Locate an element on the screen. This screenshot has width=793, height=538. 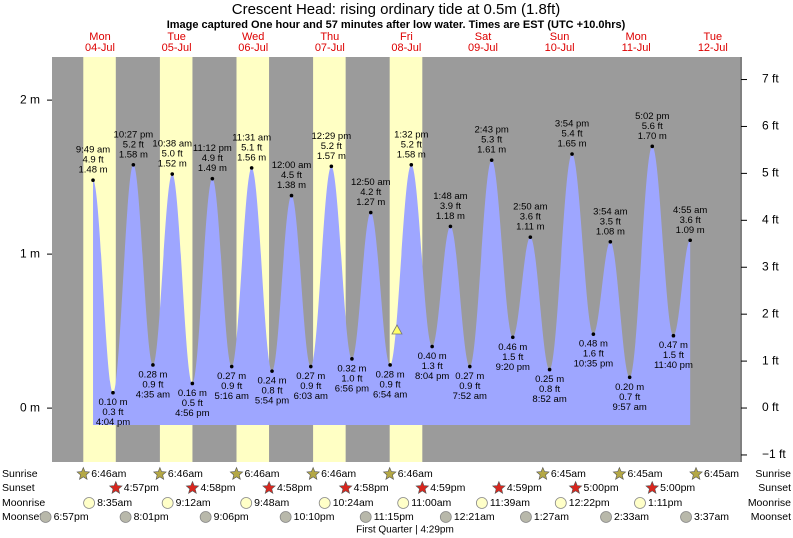
day-date: 08-Jul is located at coordinates (406, 48).